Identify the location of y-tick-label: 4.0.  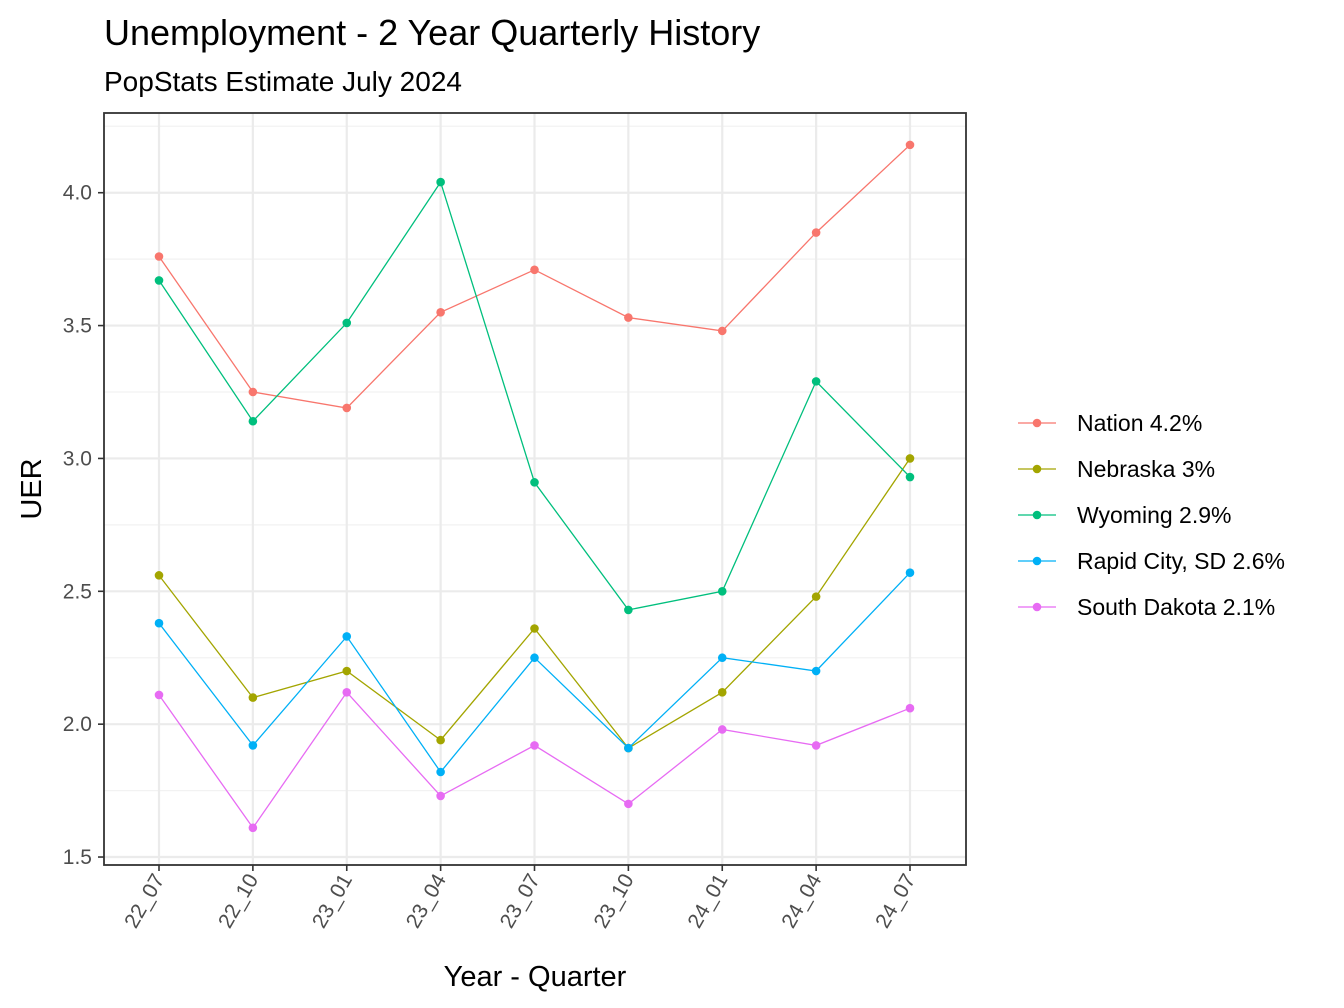
(77, 193).